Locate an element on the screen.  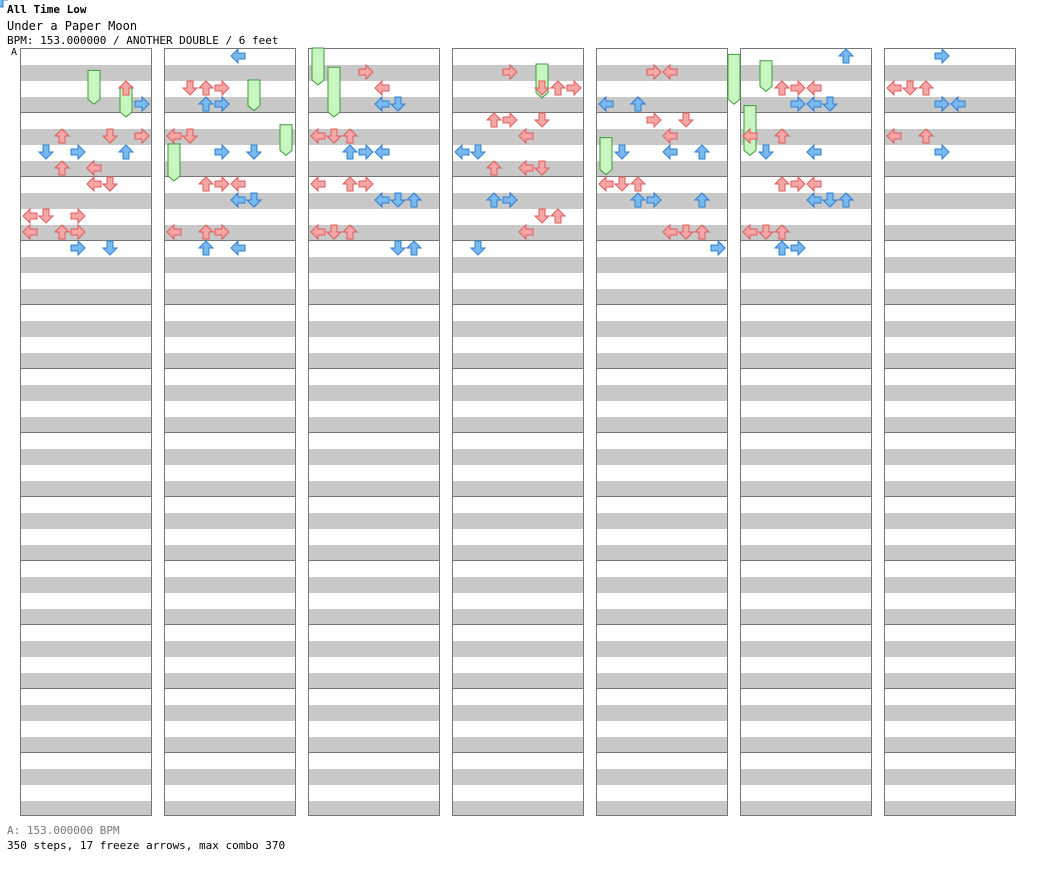
artist-name: All Time Low is located at coordinates (47, 9).